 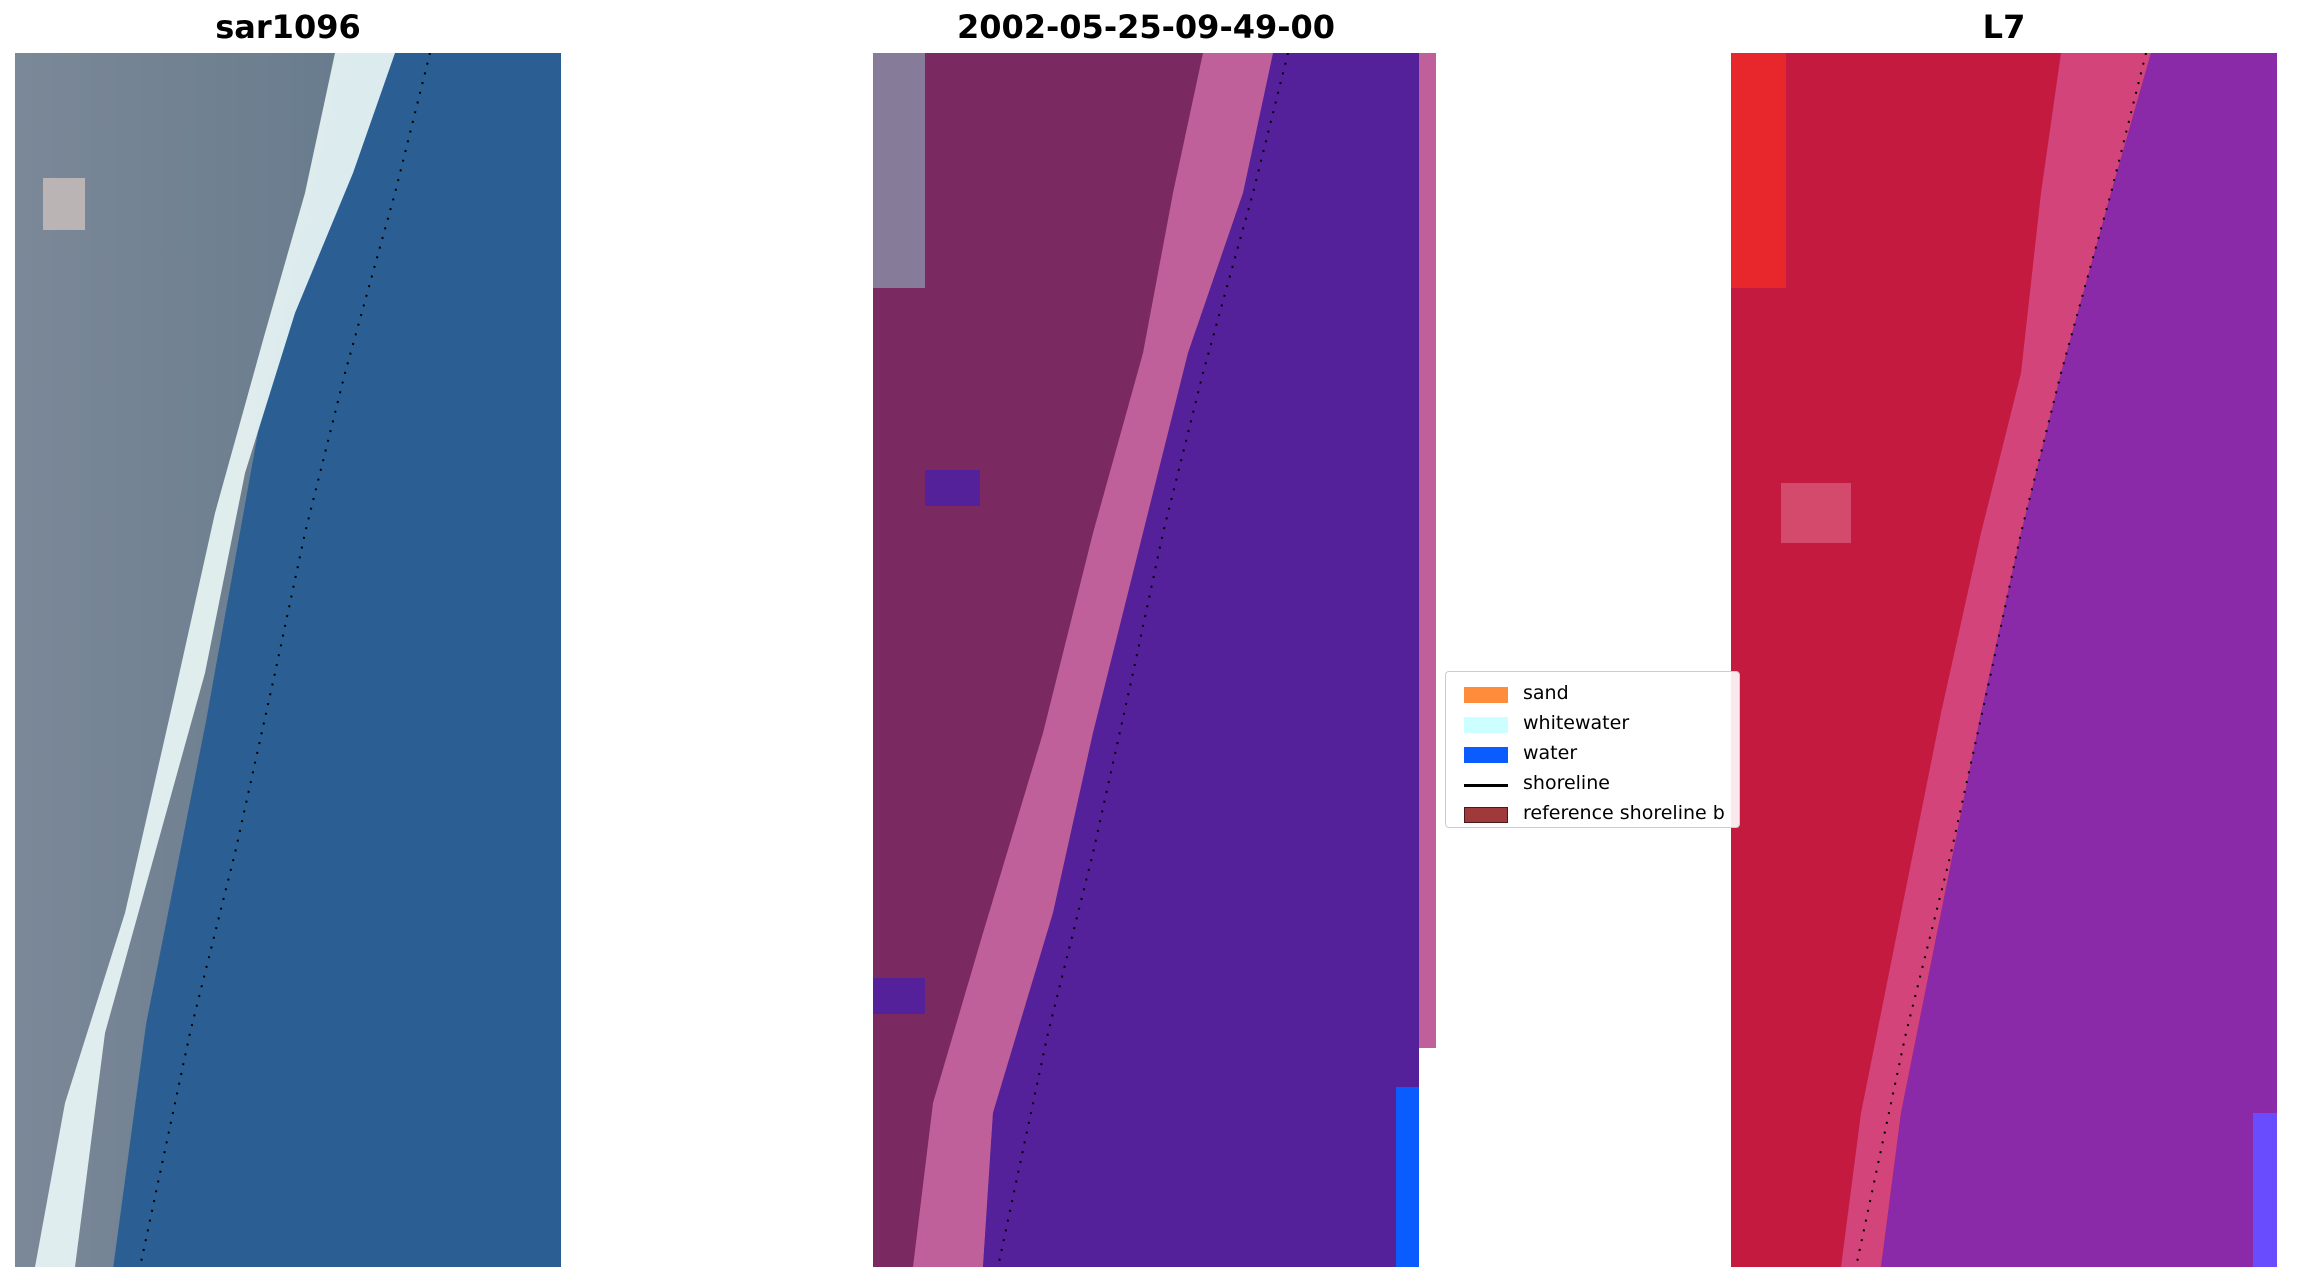 What do you see at coordinates (288, 27) in the screenshot?
I see `panel-title-rgb: sar1096` at bounding box center [288, 27].